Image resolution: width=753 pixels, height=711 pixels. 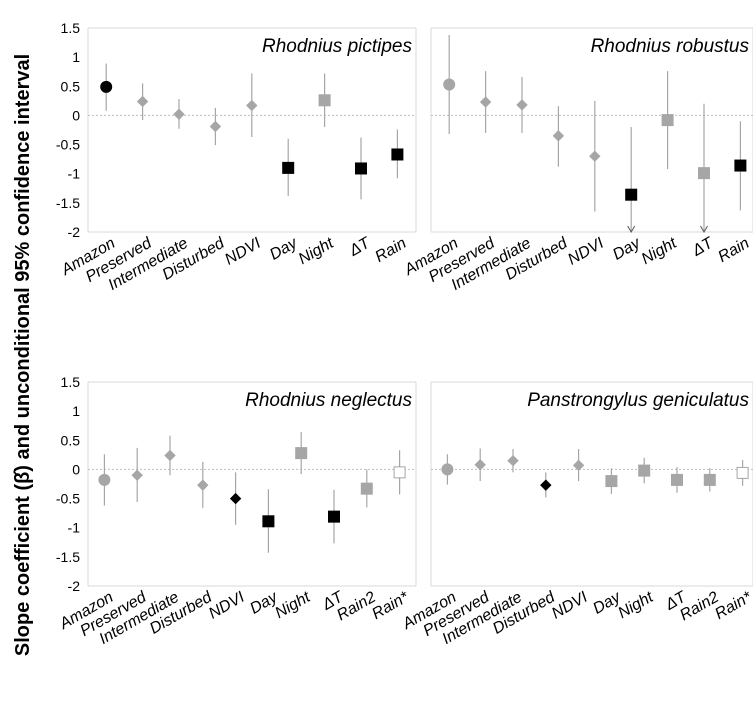 What do you see at coordinates (703, 247) in the screenshot?
I see `panel-rhodnius-robustus-category-label: ΔT` at bounding box center [703, 247].